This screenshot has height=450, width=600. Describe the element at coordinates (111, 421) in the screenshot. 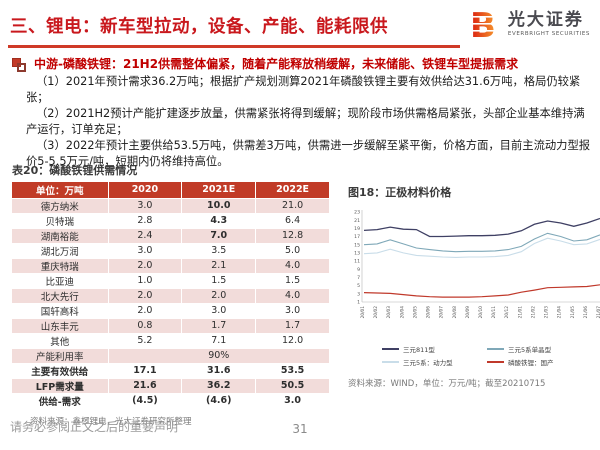

I see `table-source: 资料来源：鑫椤锂电，光大证券研究所整理` at that location.